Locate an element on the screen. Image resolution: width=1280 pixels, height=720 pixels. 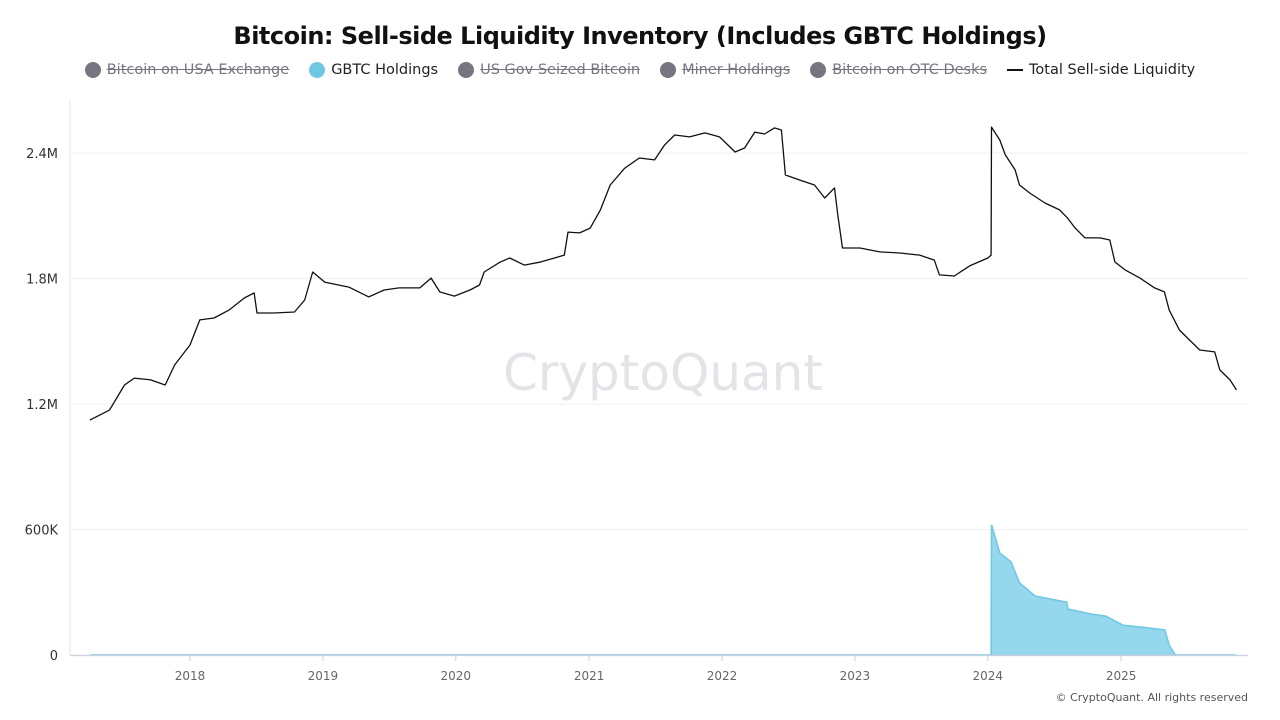
x-tick-label: 2021 is located at coordinates (589, 676).